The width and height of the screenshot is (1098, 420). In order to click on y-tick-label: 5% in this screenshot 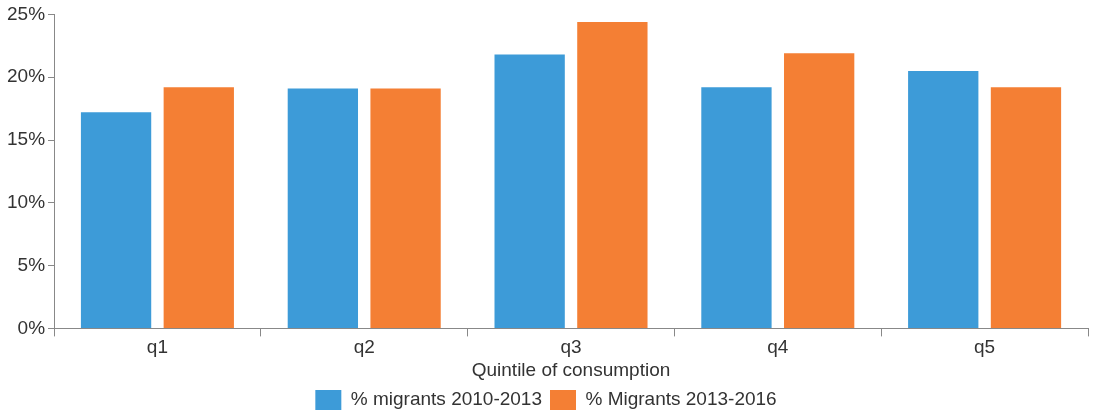, I will do `click(31, 264)`.